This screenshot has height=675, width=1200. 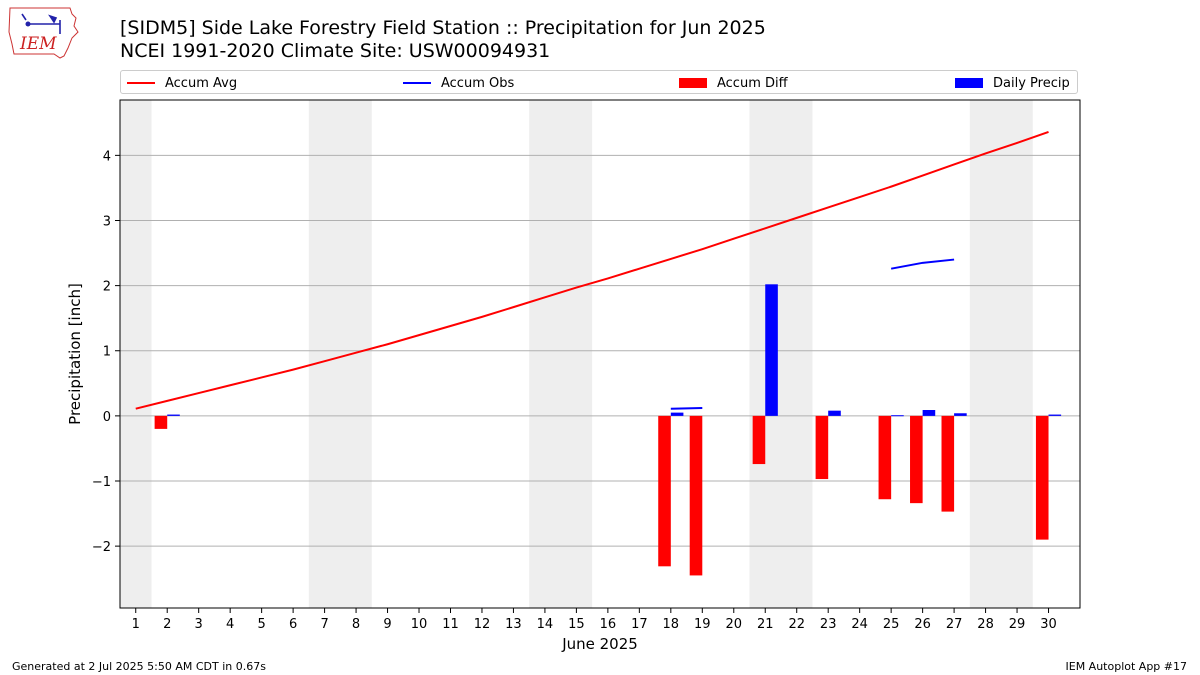 What do you see at coordinates (513, 624) in the screenshot?
I see `x-tick-label: 13` at bounding box center [513, 624].